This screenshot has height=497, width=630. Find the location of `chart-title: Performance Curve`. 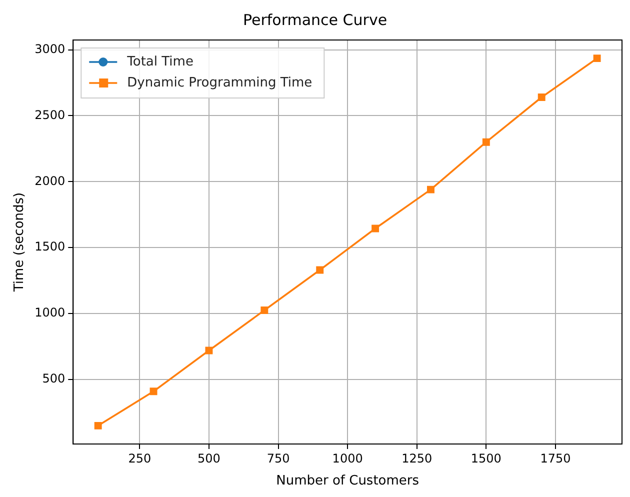

chart-title: Performance Curve is located at coordinates (315, 19).